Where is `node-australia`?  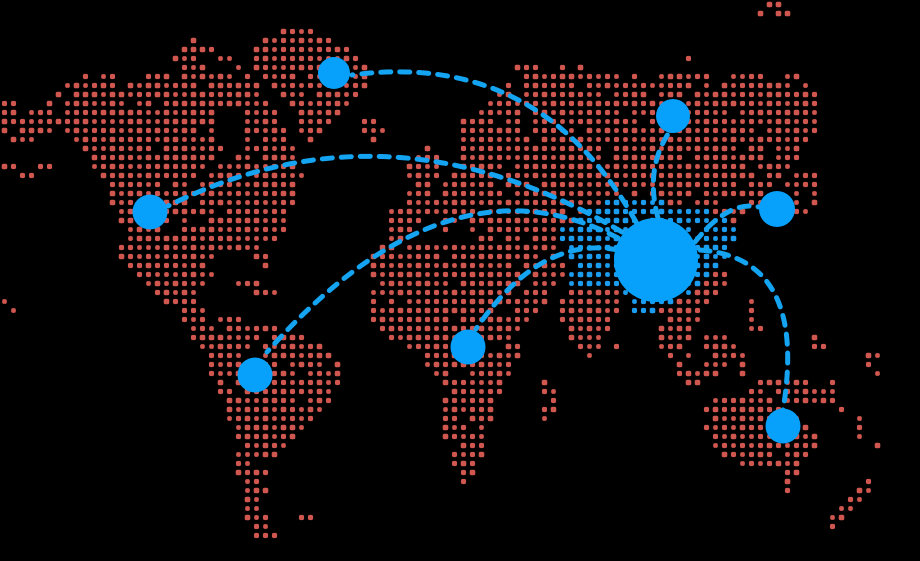
node-australia is located at coordinates (783, 426).